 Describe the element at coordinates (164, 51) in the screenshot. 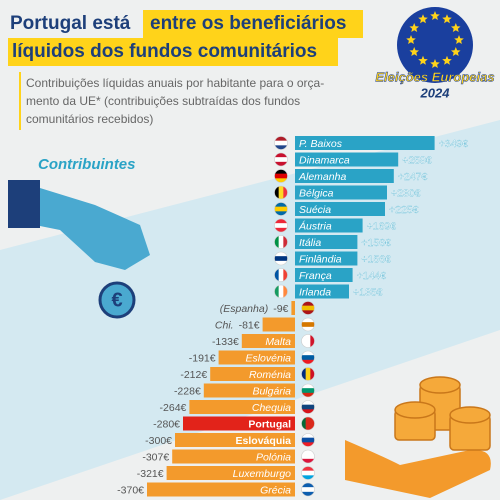

I see `title: líquidos dos fundos comunitários` at that location.